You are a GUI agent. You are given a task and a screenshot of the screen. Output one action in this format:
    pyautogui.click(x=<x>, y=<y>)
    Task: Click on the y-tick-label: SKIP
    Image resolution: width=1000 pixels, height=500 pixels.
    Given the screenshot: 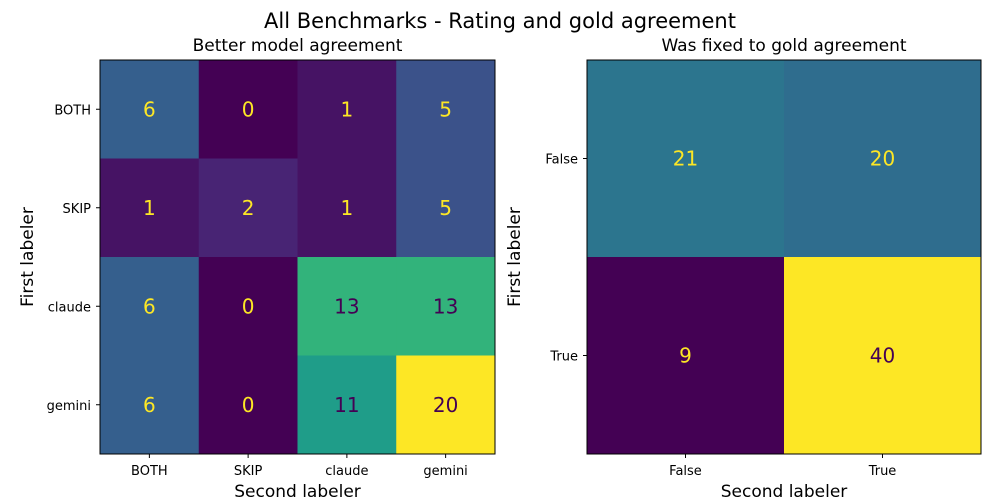 What is the action you would take?
    pyautogui.click(x=77, y=209)
    